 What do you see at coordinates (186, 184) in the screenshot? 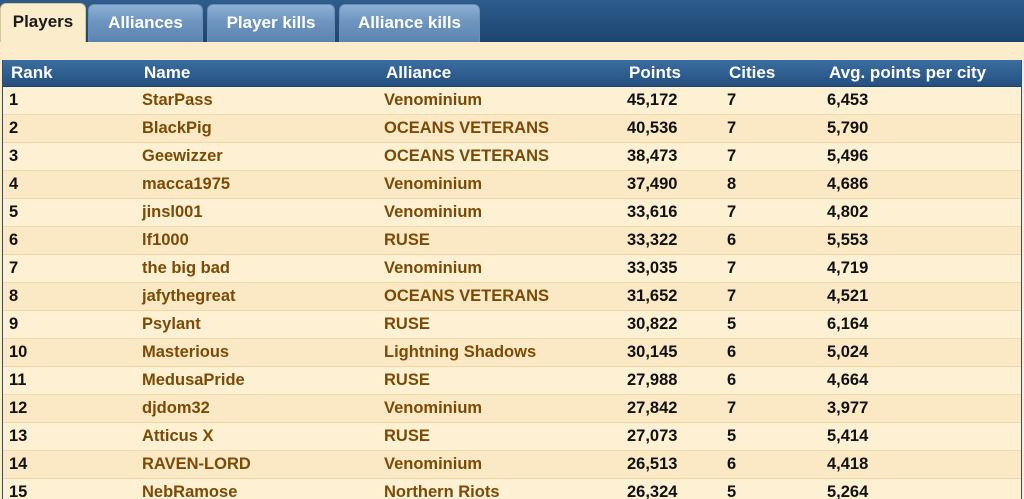
I see `player-name-link: macca1975` at bounding box center [186, 184].